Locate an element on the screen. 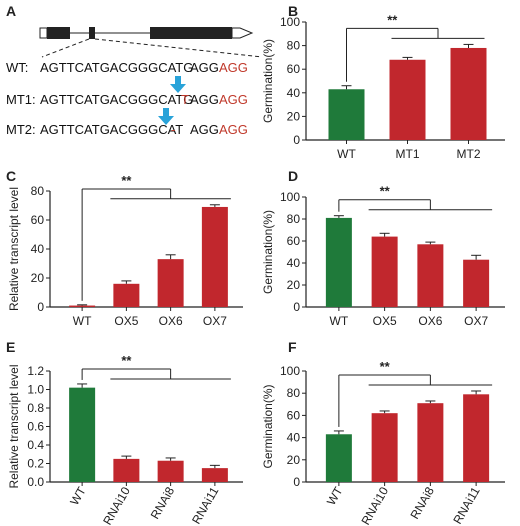  panel-letter-c: C is located at coordinates (11, 176).